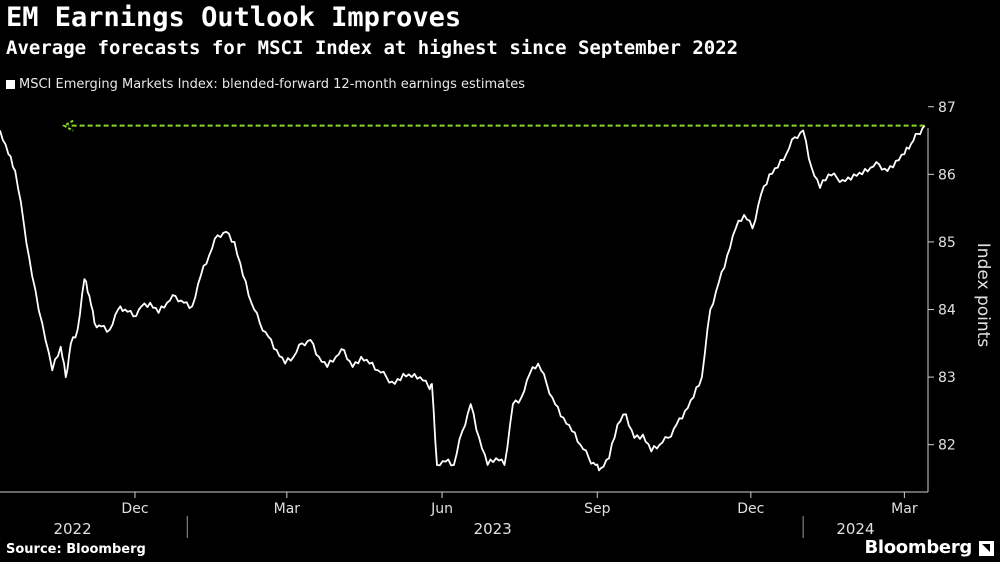 The height and width of the screenshot is (562, 1000). What do you see at coordinates (68, 125) in the screenshot?
I see `annotation-arrowhead` at bounding box center [68, 125].